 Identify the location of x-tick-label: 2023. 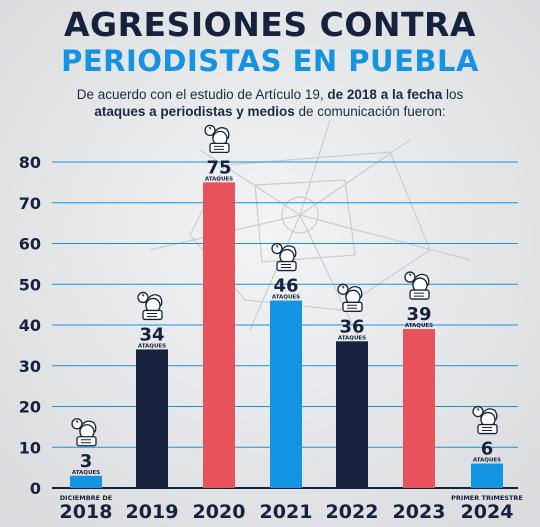
(419, 512).